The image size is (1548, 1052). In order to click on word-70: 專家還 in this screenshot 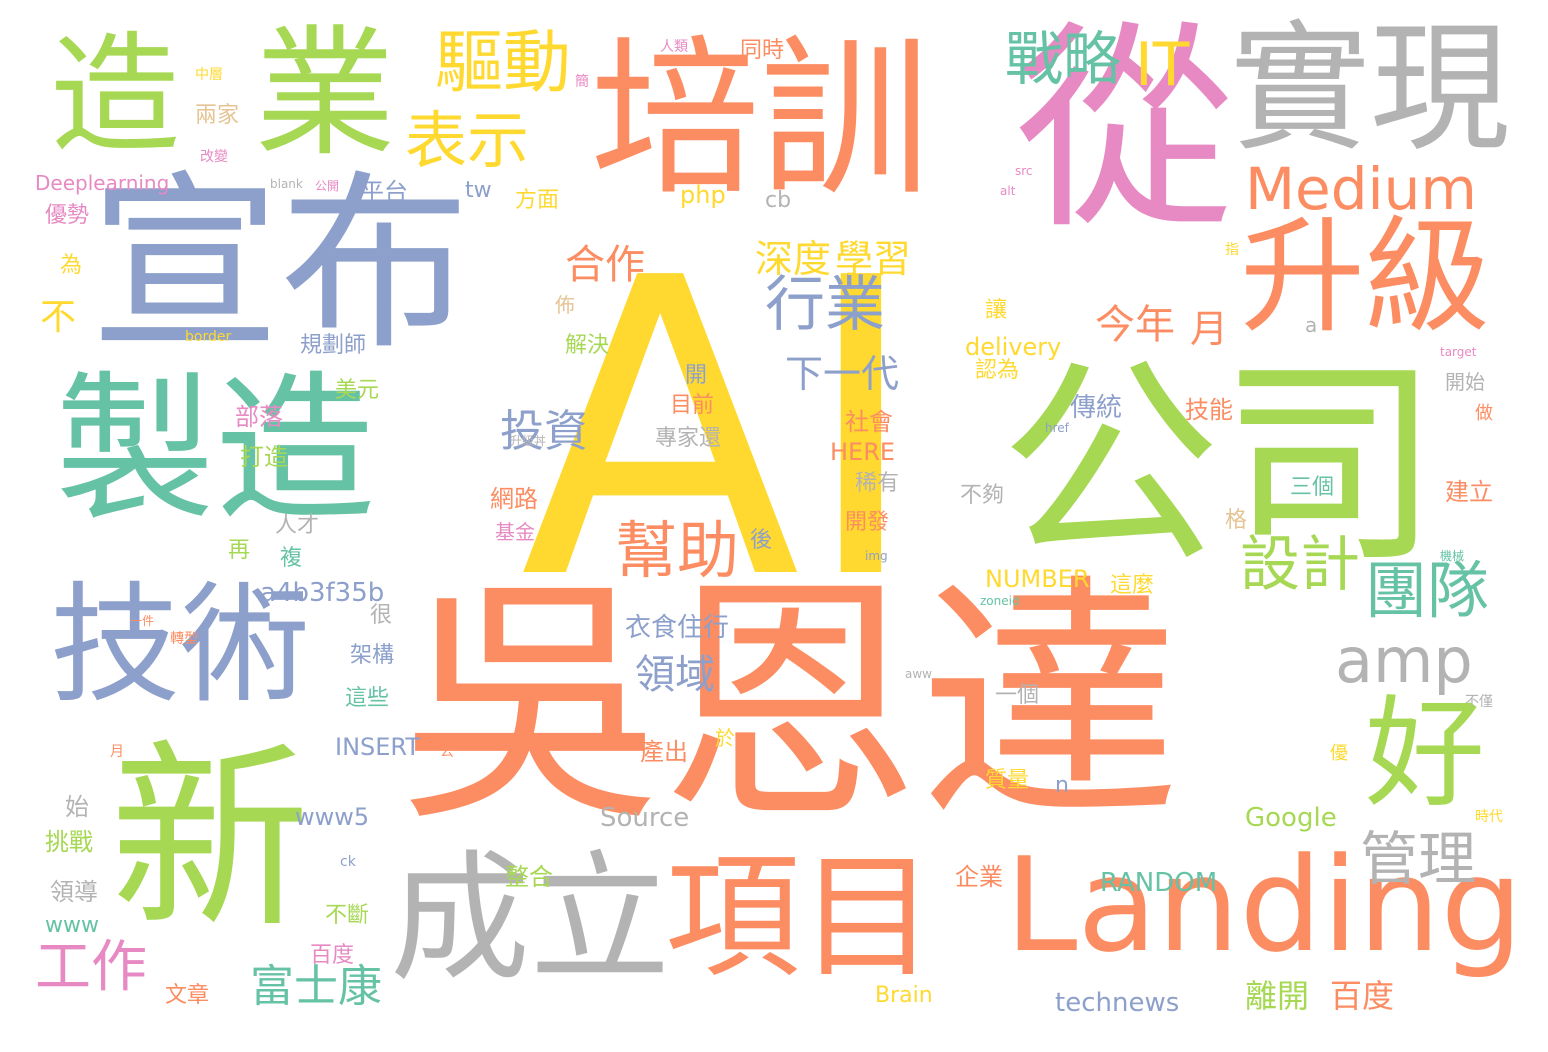, I will do `click(688, 438)`.